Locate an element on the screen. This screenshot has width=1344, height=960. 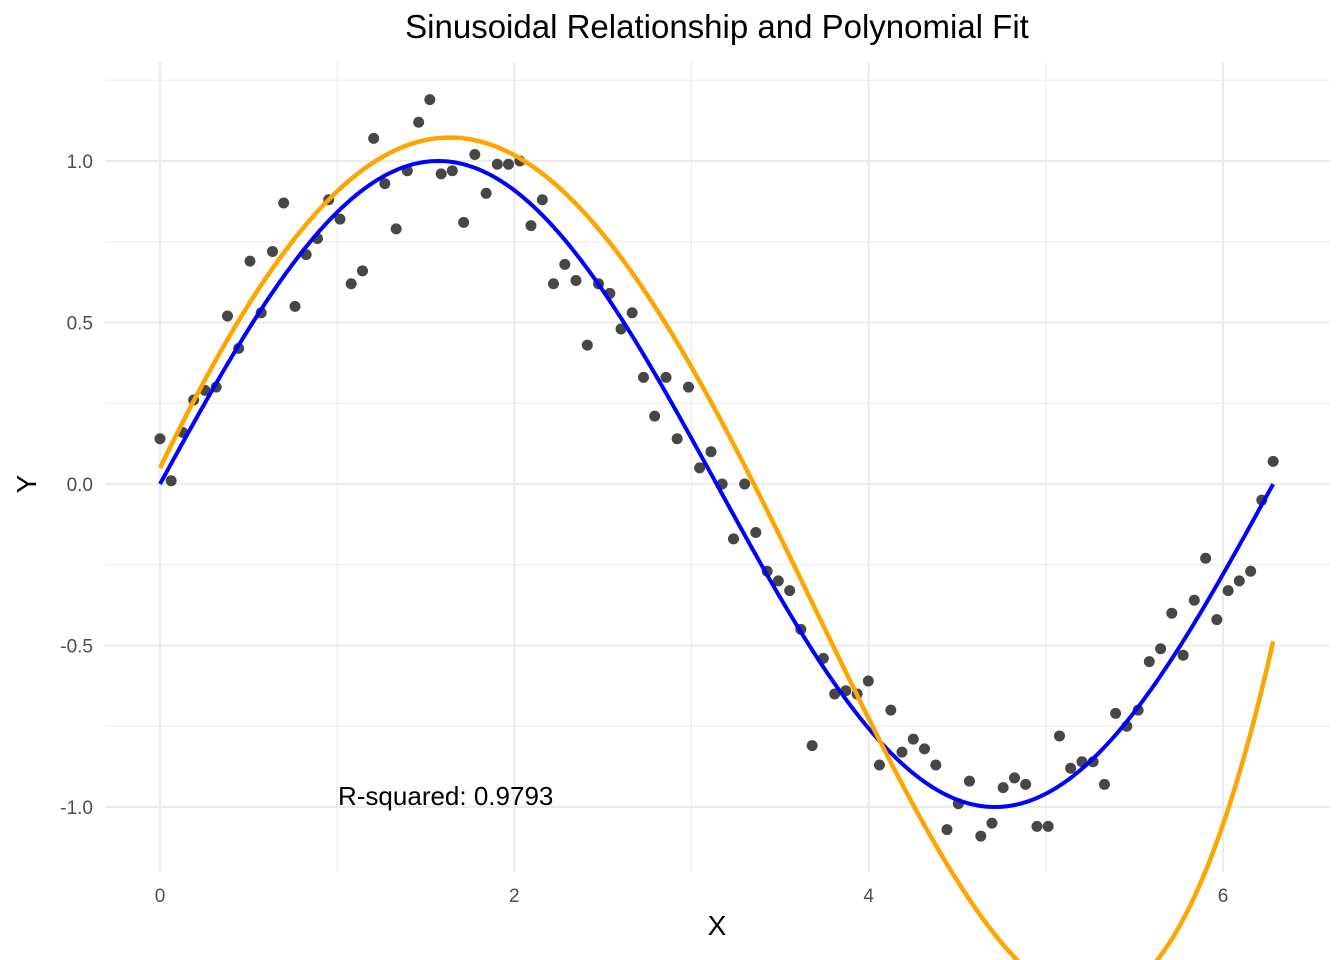
y-tick-label: 0.0 is located at coordinates (80, 485).